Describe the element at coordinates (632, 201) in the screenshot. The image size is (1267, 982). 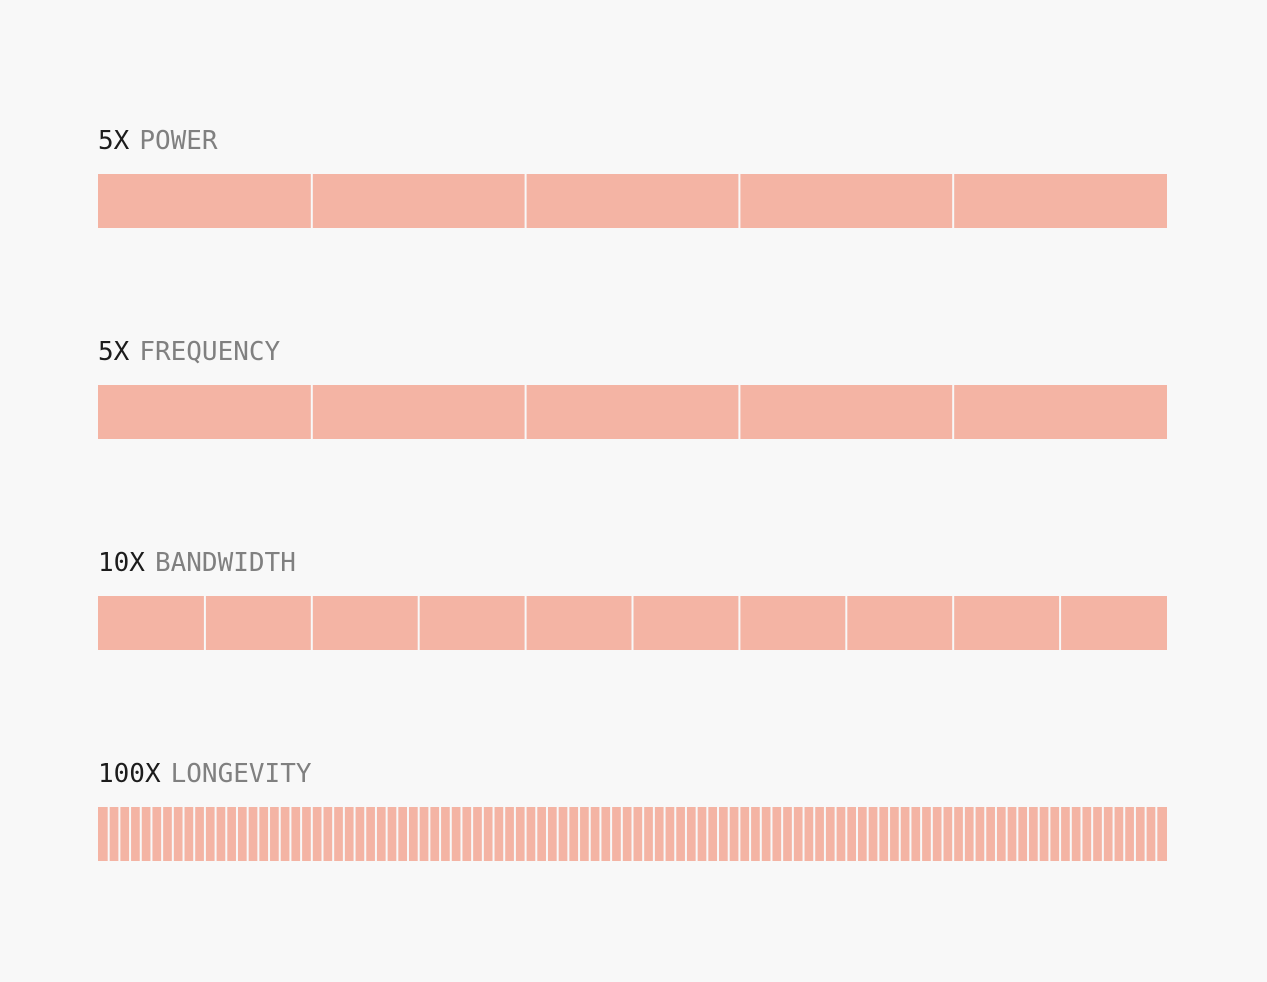
I see `segmented-bar-power` at that location.